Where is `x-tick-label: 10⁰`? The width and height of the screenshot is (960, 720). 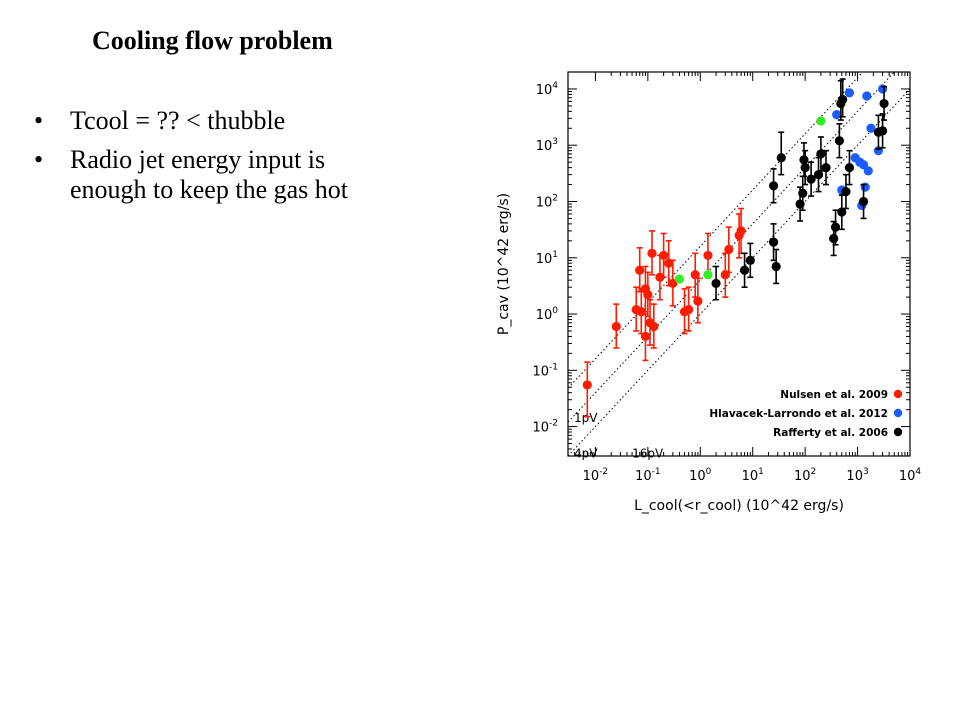
x-tick-label: 10⁰ is located at coordinates (700, 475).